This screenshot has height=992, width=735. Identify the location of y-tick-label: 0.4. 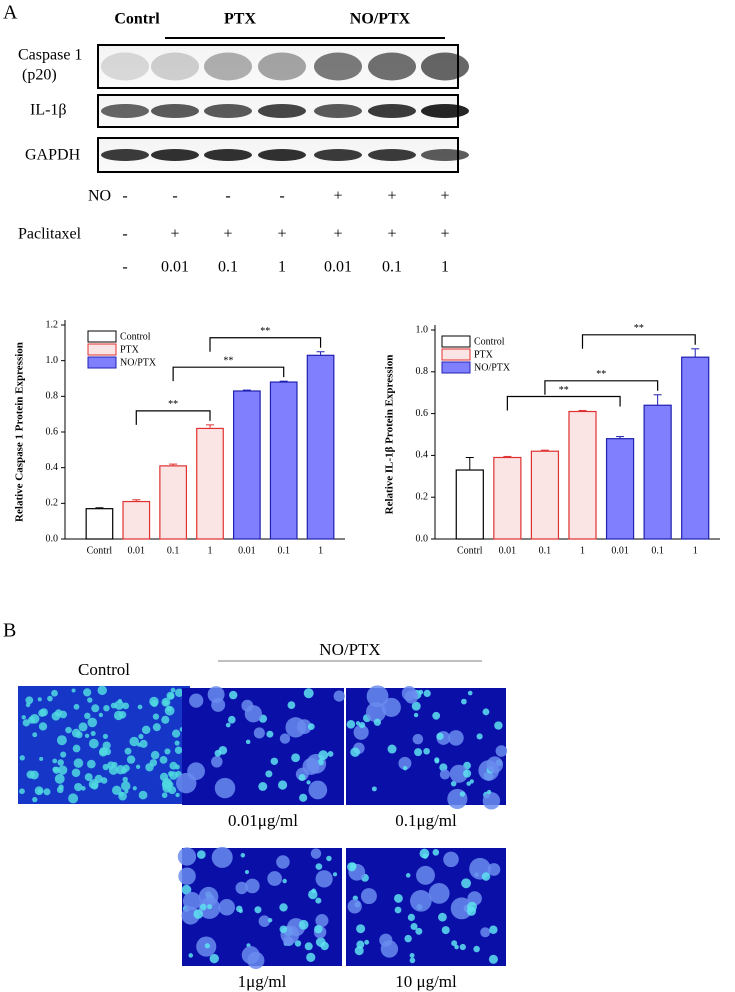
(52, 467).